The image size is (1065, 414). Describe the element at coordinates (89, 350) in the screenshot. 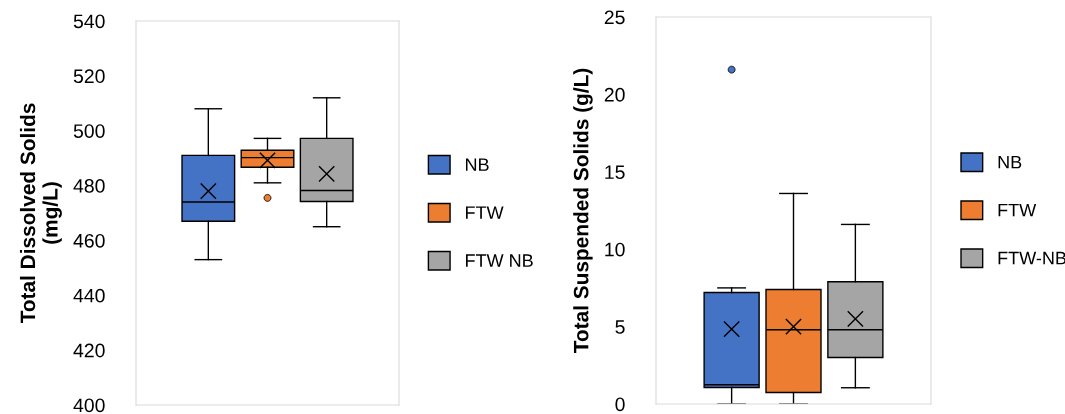

I see `y-tick-label: 420` at that location.